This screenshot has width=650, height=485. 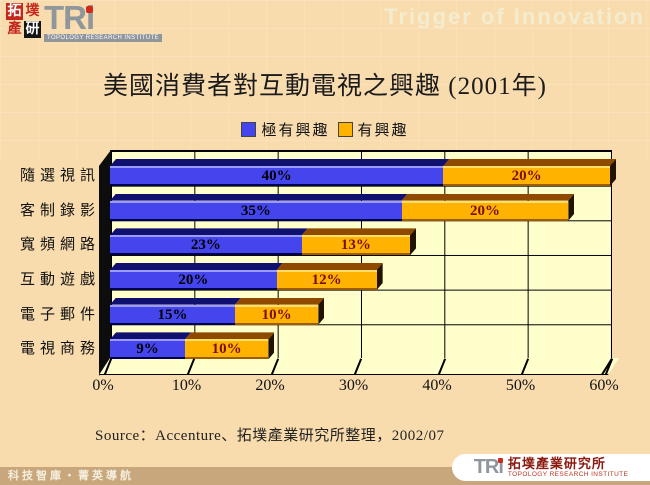 What do you see at coordinates (325, 86) in the screenshot?
I see `page-title: 美國消費者對互動電視之興趣 (2001年)` at bounding box center [325, 86].